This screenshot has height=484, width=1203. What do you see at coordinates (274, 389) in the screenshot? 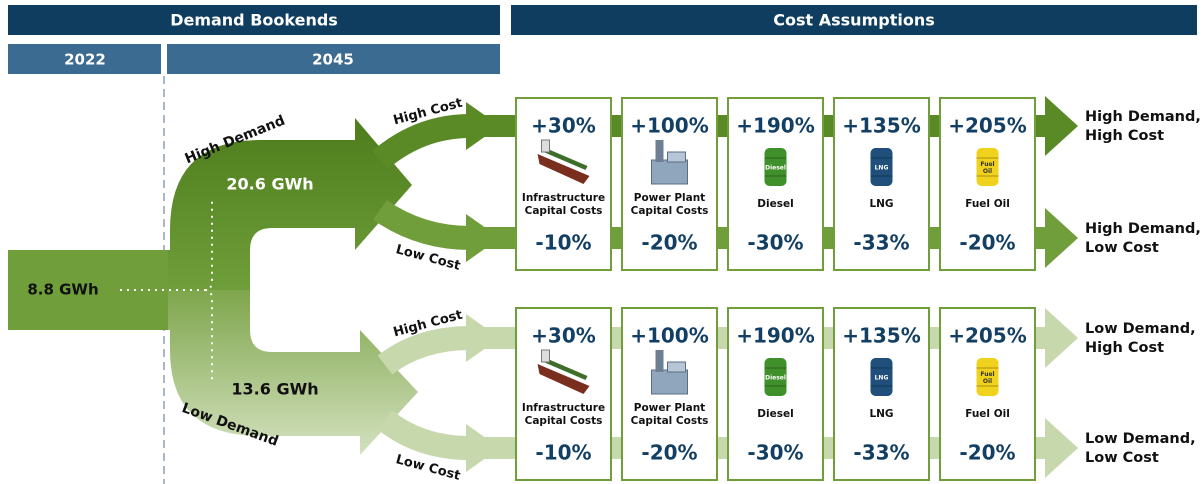
I see `demand-value: 13.6 GWh` at bounding box center [274, 389].